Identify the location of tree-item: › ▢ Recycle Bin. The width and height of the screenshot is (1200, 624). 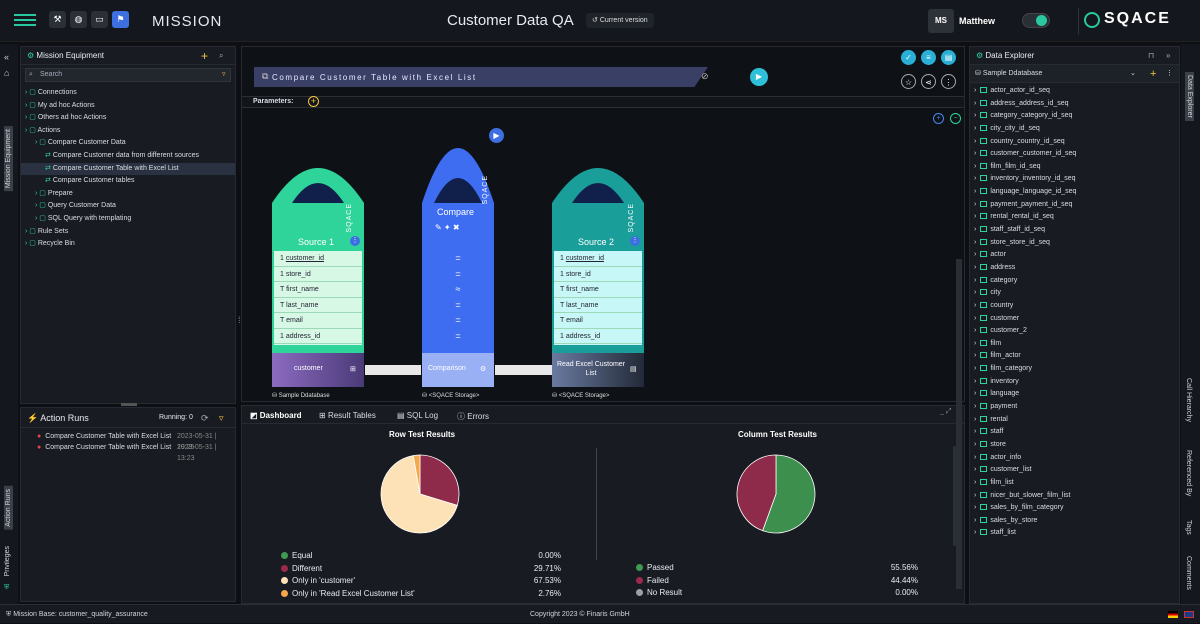
(128, 244).